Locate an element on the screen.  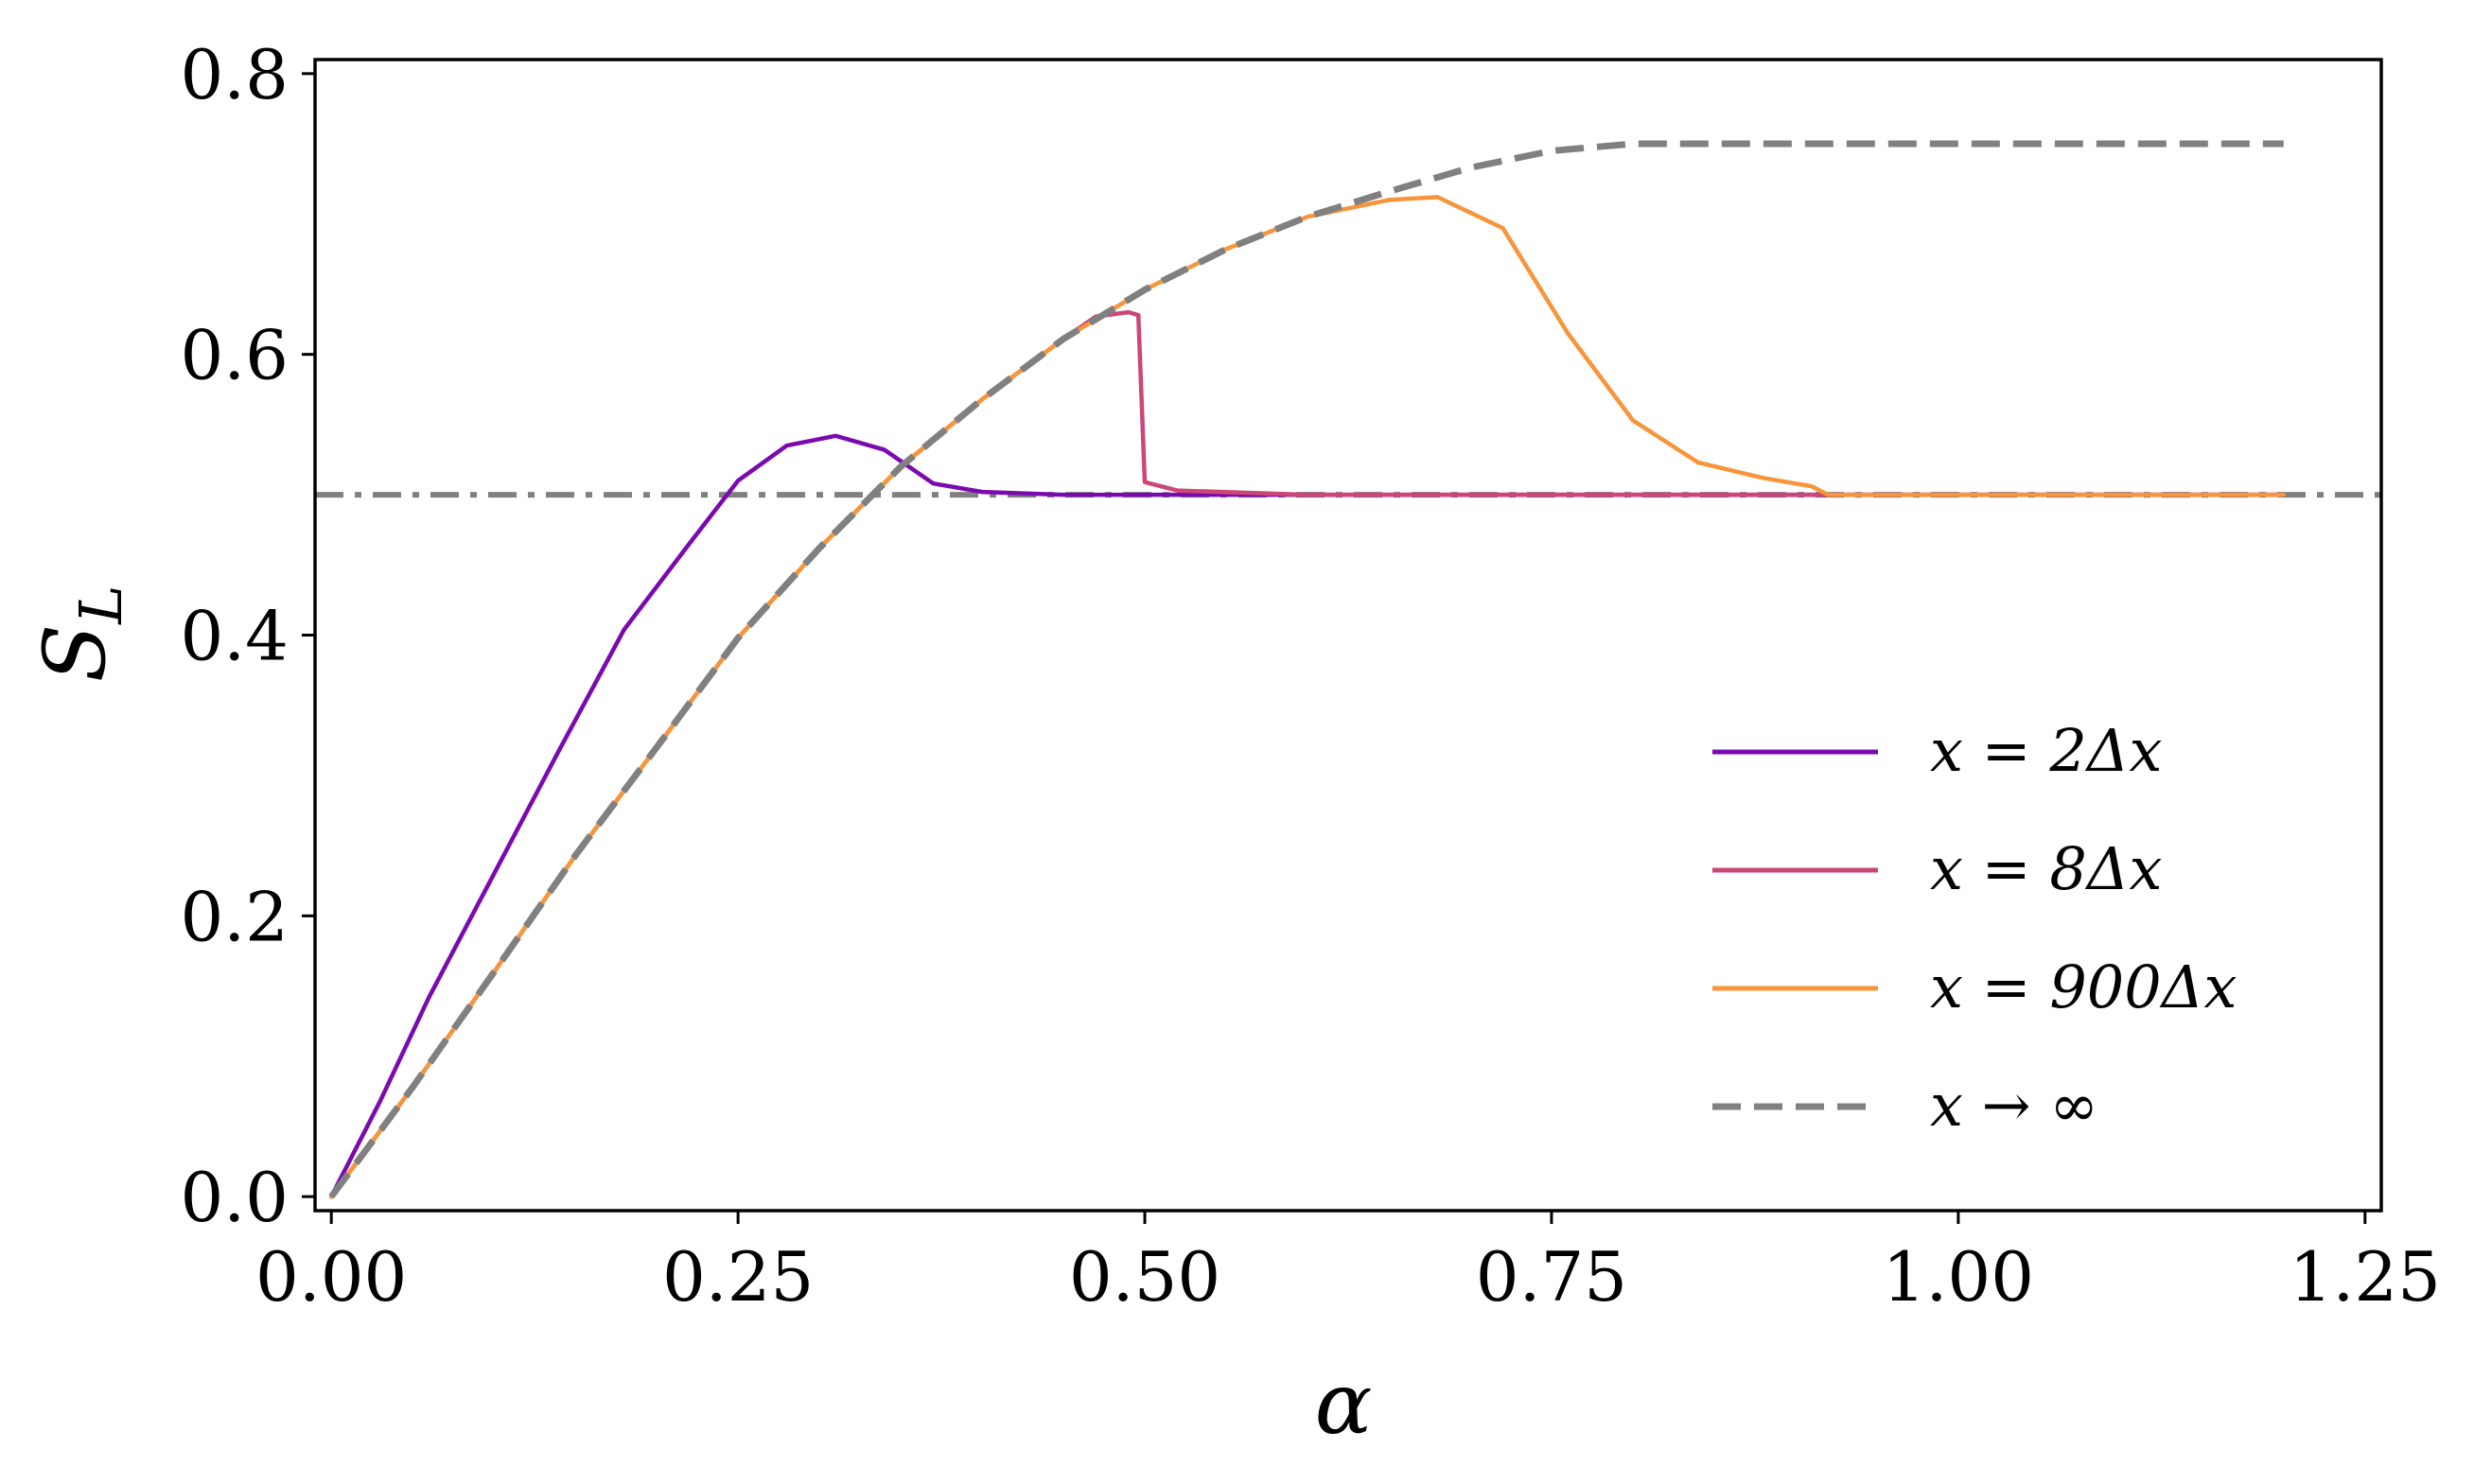
legend-label-2: x = 900Δx is located at coordinates (2083, 986).